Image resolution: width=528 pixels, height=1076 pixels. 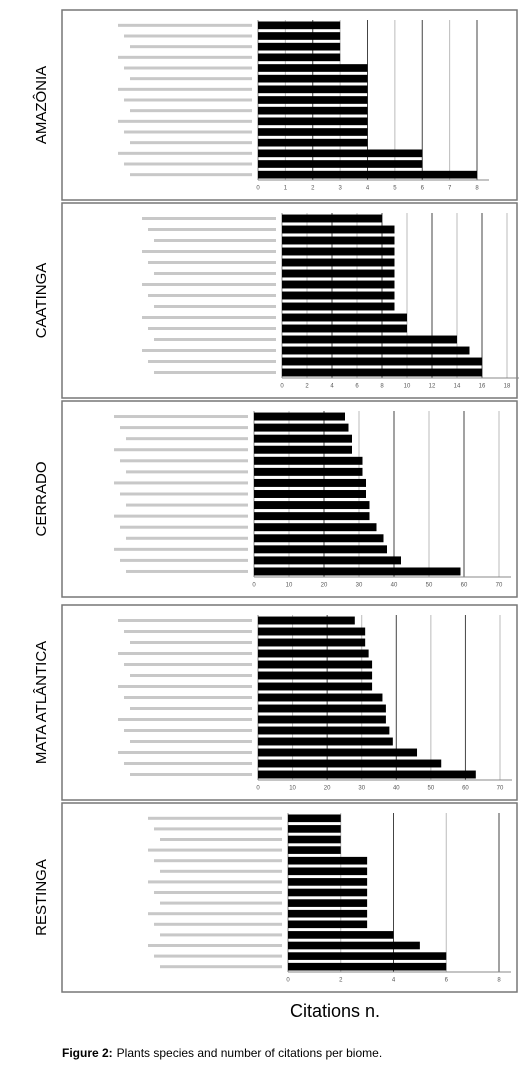 What do you see at coordinates (41, 702) in the screenshot?
I see `biome-label: MATA ATLÂNTICA` at bounding box center [41, 702].